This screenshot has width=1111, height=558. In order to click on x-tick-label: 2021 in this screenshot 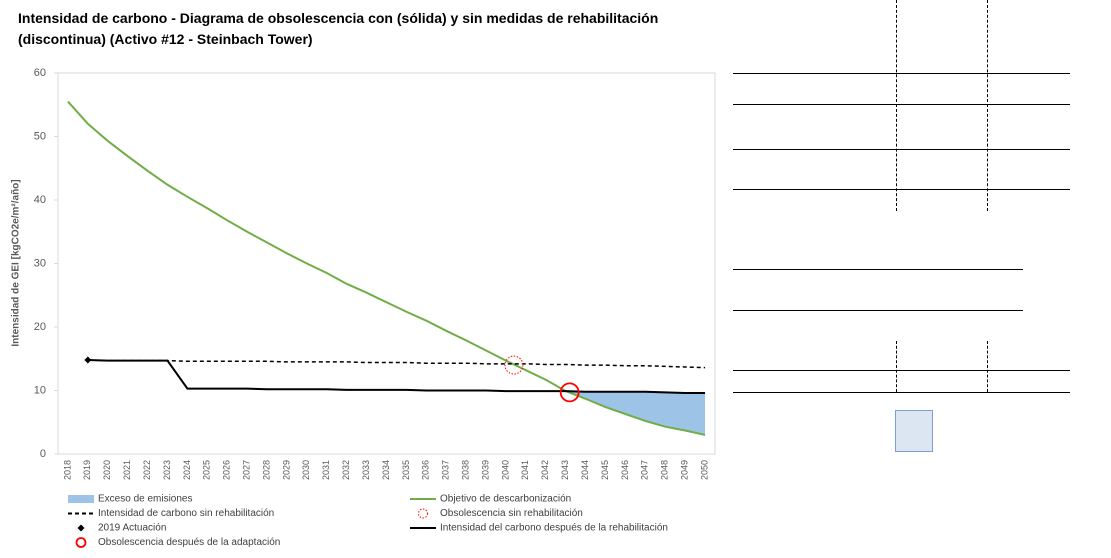, I will do `click(127, 470)`.